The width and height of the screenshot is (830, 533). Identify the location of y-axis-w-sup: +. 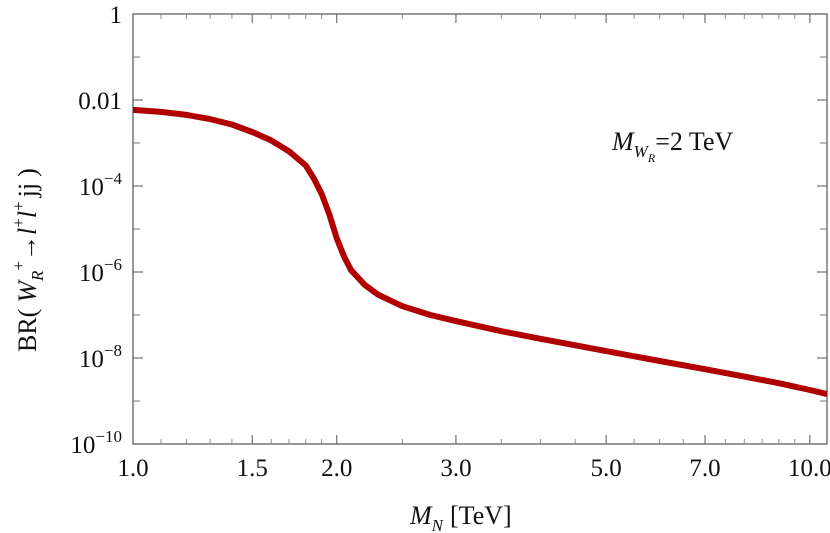
(18, 266).